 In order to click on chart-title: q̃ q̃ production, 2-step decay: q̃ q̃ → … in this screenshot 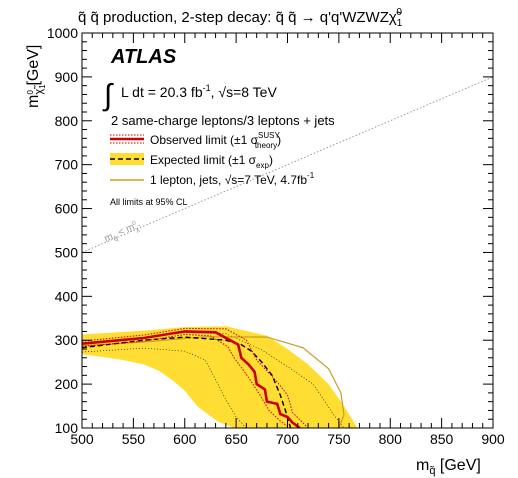, I will do `click(240, 18)`.